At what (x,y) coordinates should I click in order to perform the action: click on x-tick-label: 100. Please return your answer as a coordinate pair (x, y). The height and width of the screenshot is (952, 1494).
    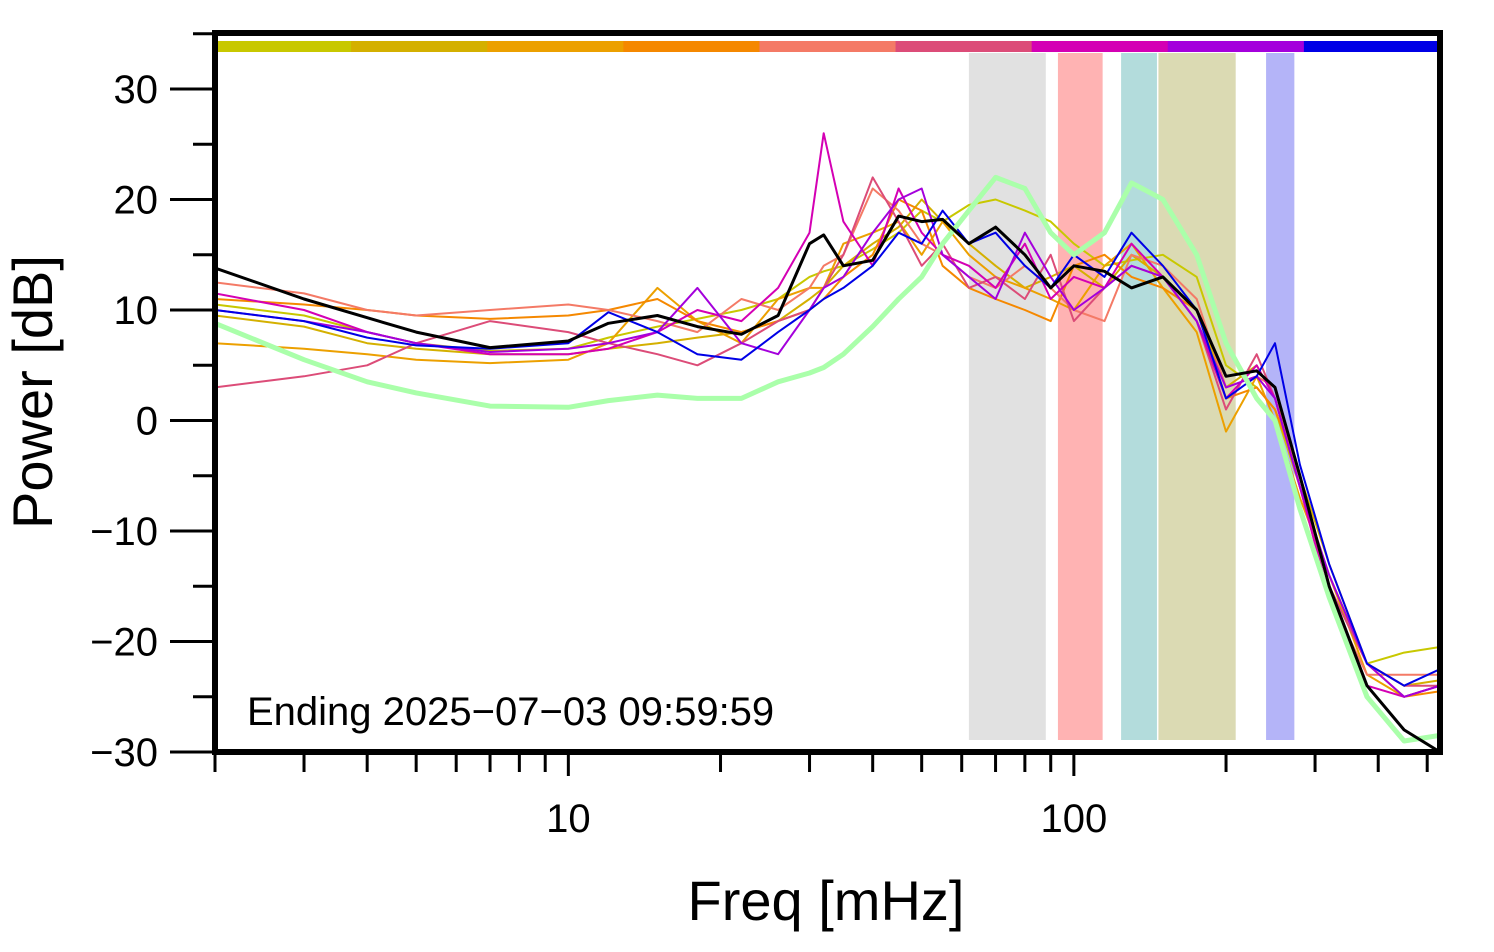
    Looking at the image, I should click on (1073, 819).